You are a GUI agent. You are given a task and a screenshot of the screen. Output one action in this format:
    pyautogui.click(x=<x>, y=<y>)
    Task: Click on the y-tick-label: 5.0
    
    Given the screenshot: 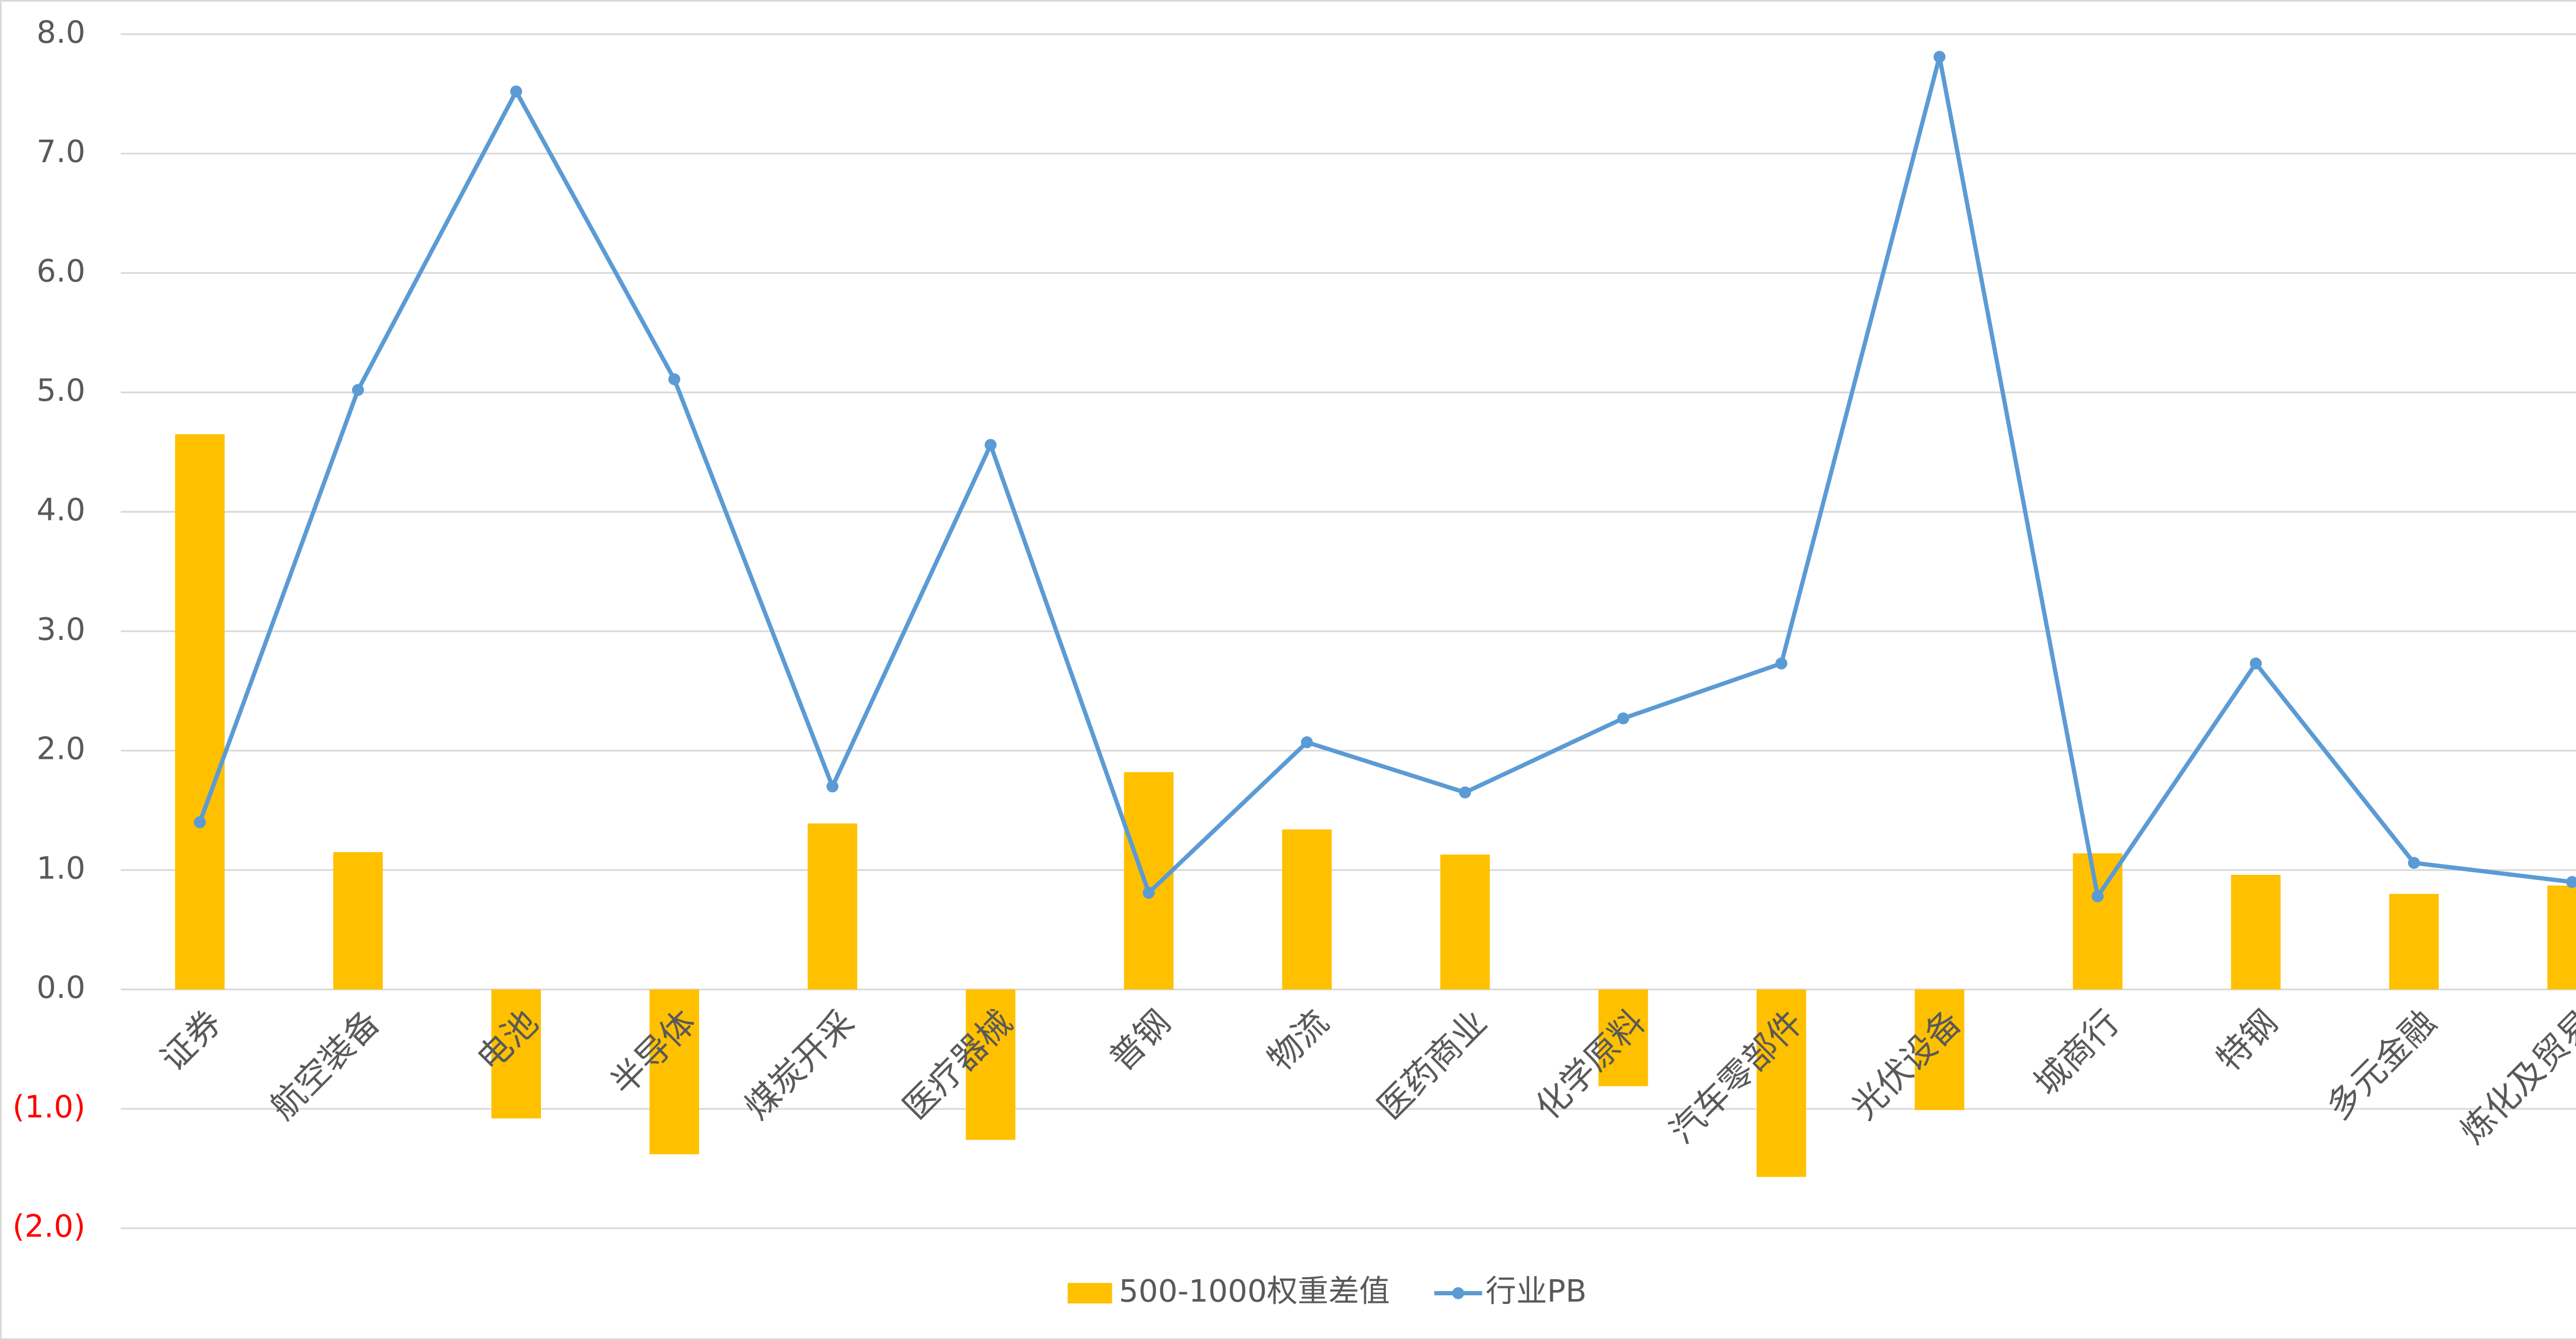 What is the action you would take?
    pyautogui.click(x=61, y=391)
    